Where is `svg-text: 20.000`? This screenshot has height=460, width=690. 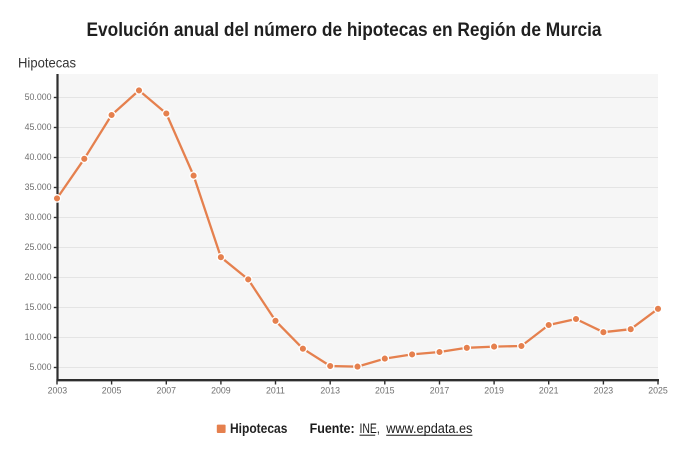
svg-text: 20.000 is located at coordinates (38, 277).